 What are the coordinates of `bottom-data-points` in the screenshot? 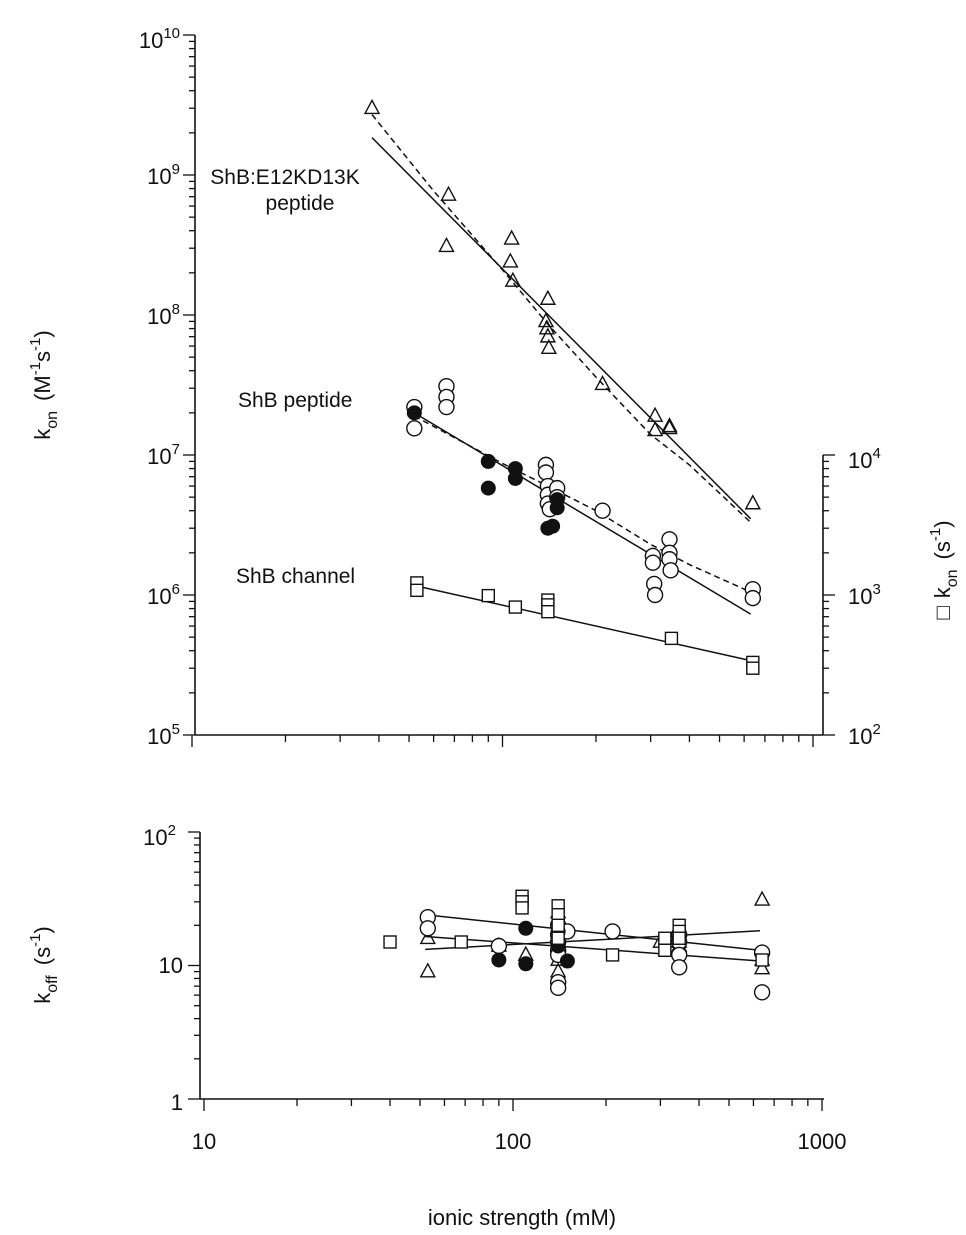 It's located at (577, 945).